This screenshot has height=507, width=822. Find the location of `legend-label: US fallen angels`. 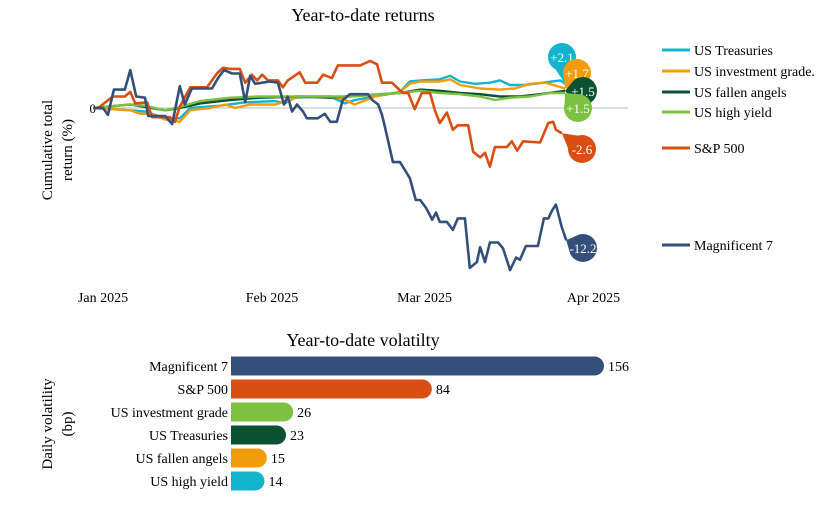

legend-label: US fallen angels is located at coordinates (740, 93).